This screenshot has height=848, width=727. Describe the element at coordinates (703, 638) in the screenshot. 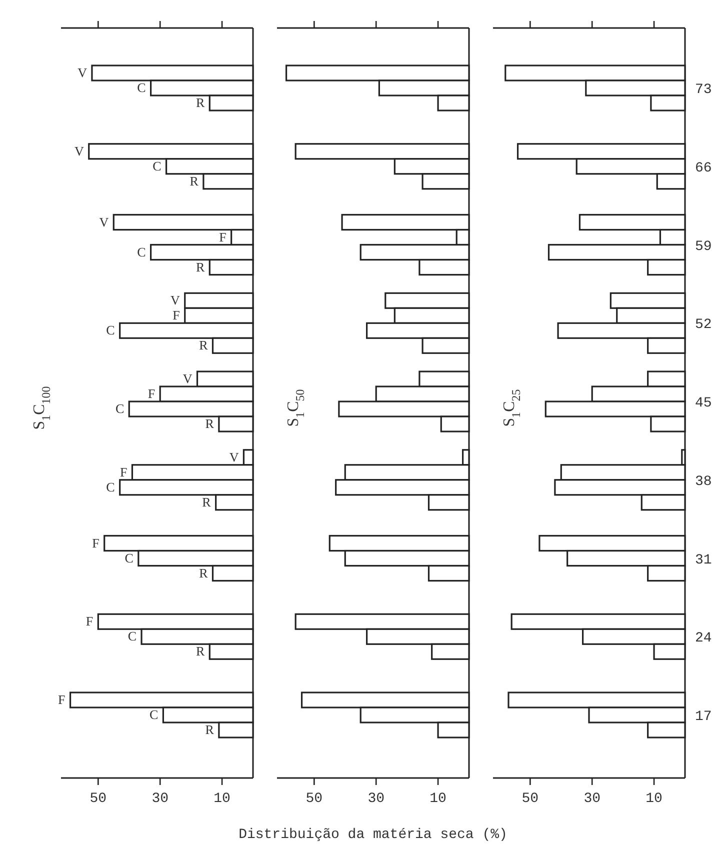

I see `y-tick-label: 24` at that location.